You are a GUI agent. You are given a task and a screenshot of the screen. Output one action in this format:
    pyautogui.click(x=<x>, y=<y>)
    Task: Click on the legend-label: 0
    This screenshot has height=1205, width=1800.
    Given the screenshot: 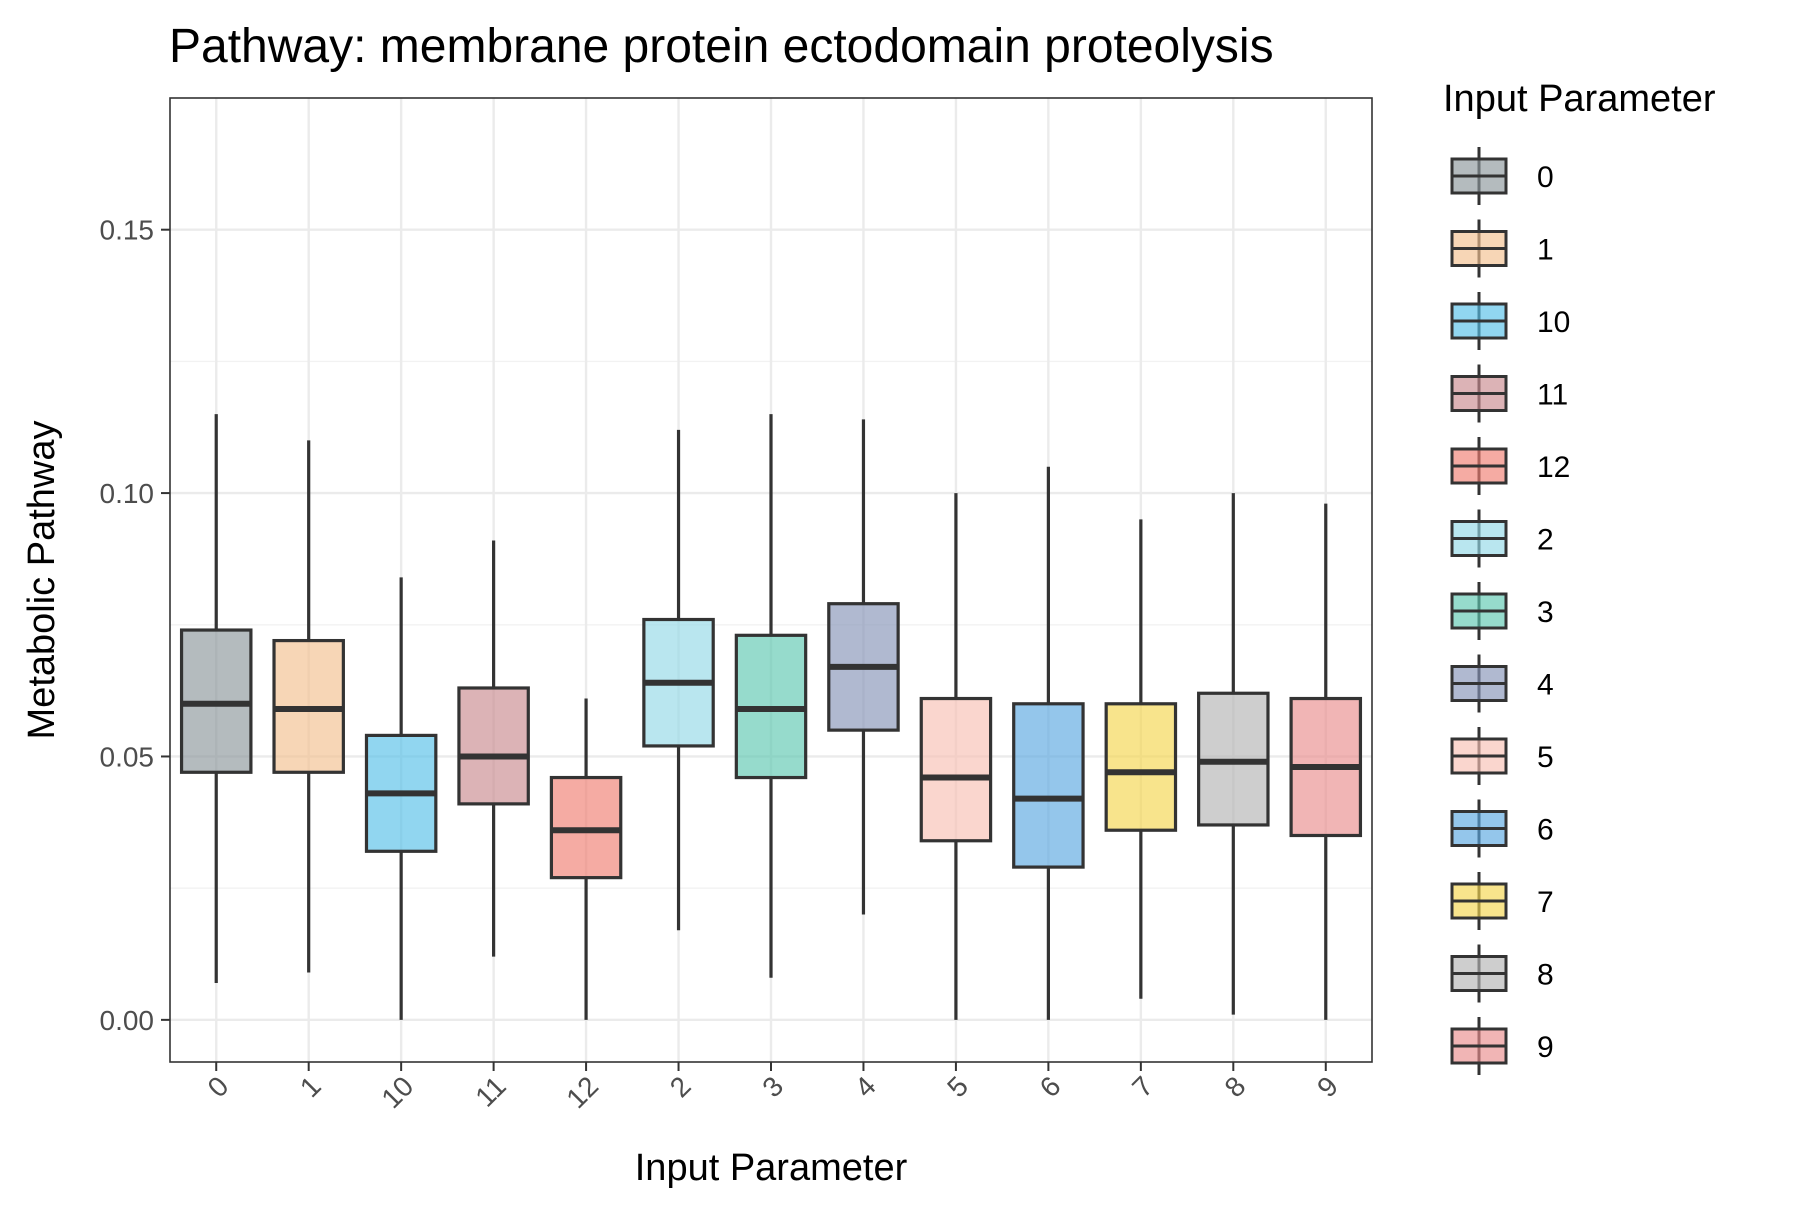 What is the action you would take?
    pyautogui.click(x=1545, y=177)
    